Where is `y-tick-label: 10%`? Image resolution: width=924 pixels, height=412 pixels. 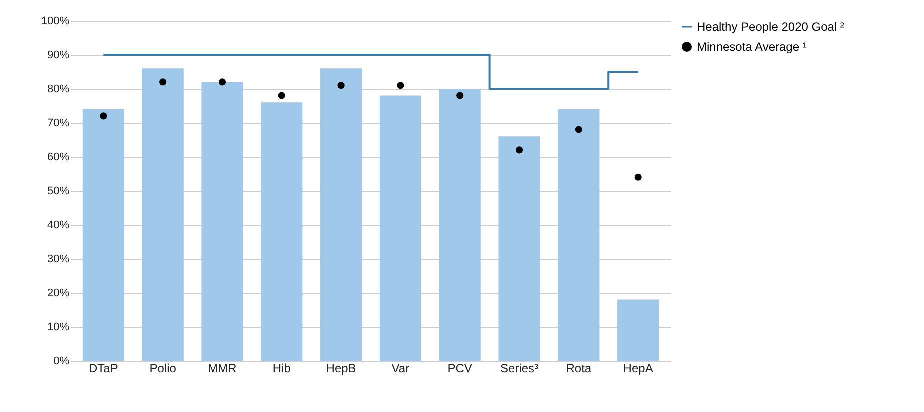 y-tick-label: 10% is located at coordinates (58, 328).